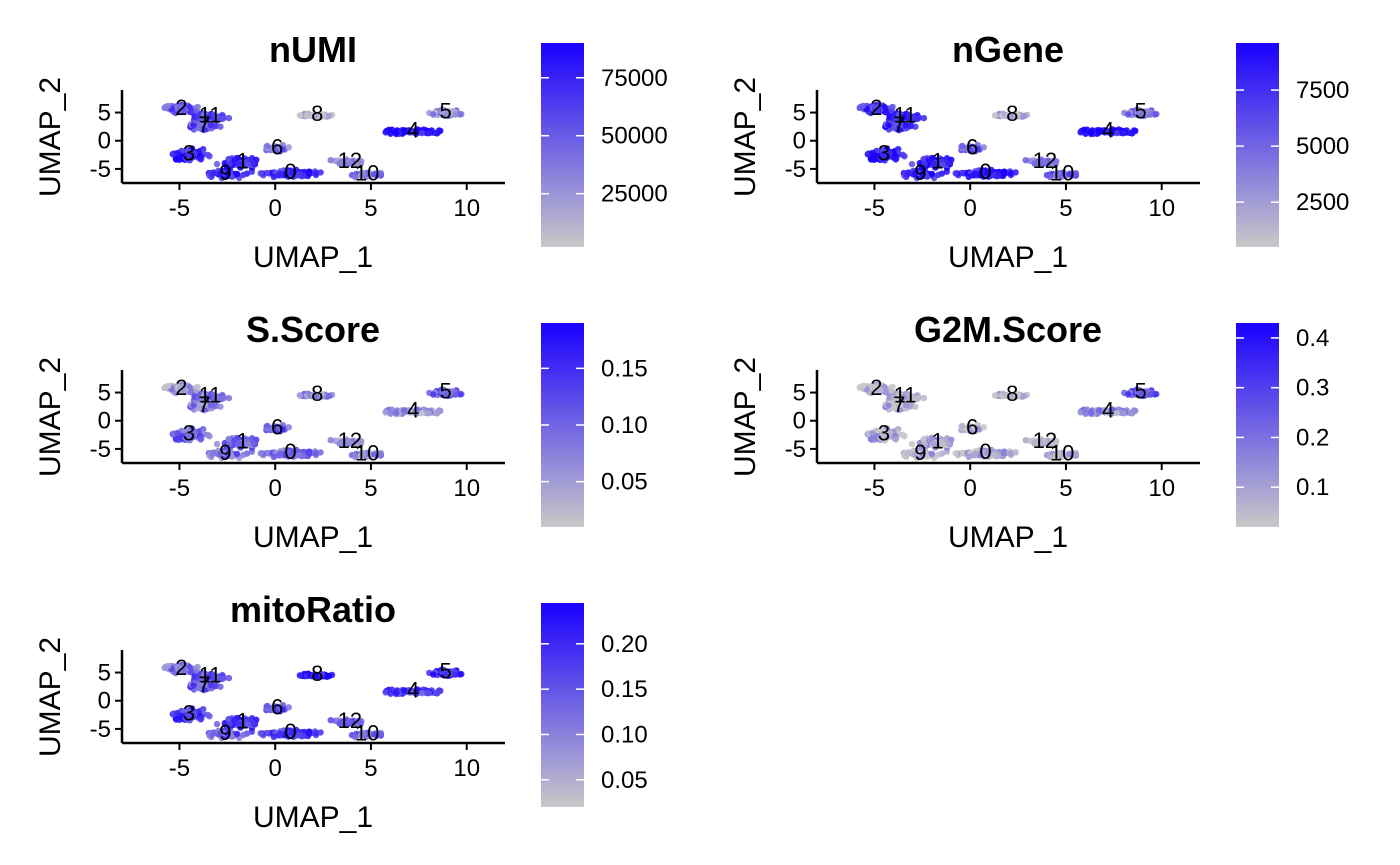  Describe the element at coordinates (745, 137) in the screenshot. I see `y-axis-title: UMAP_2` at that location.